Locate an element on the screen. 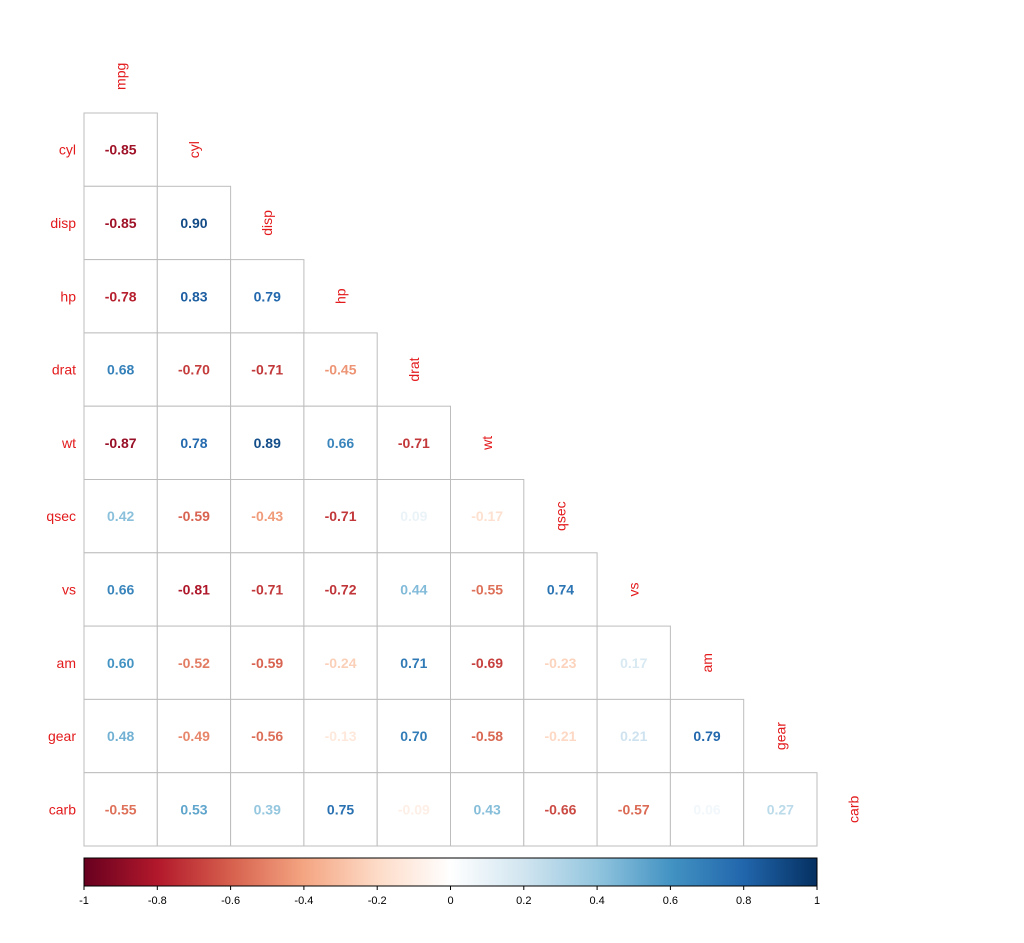 The height and width of the screenshot is (943, 1024). colorbar-tick-label: -0.6 is located at coordinates (230, 901).